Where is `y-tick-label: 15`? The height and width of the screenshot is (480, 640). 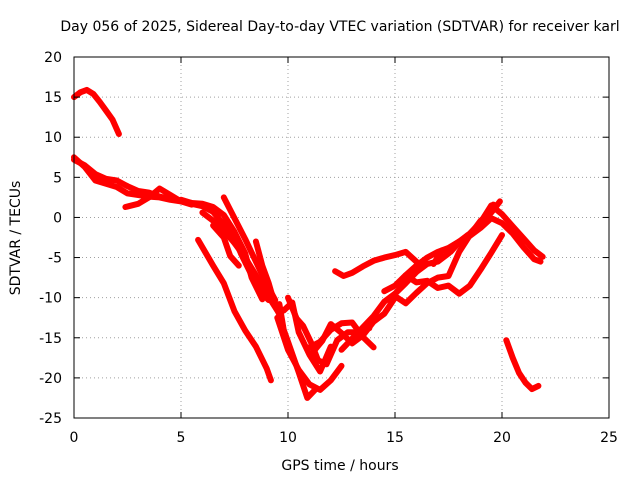
y-tick-label: 15 is located at coordinates (53, 98).